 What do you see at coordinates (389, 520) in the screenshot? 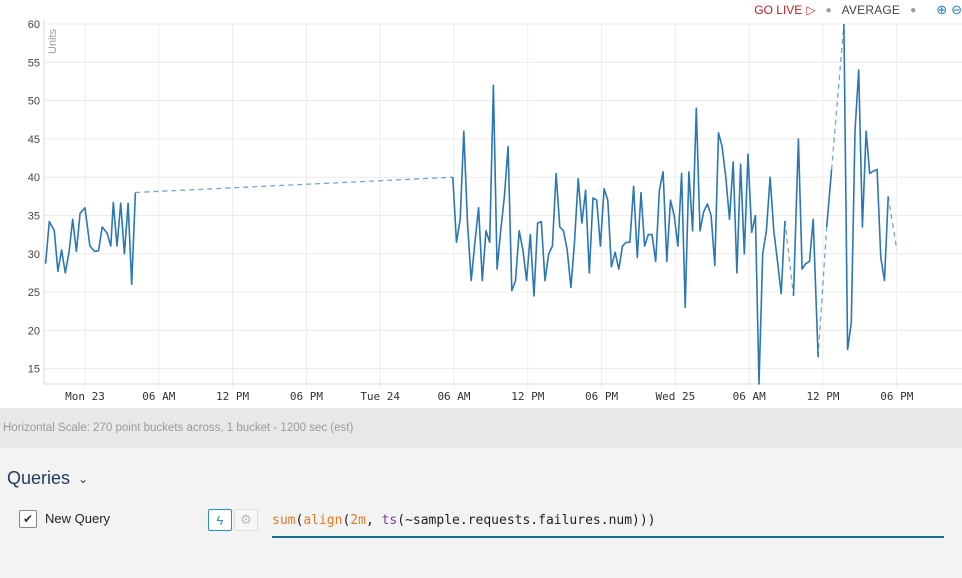
I see `query-token: ts` at bounding box center [389, 520].